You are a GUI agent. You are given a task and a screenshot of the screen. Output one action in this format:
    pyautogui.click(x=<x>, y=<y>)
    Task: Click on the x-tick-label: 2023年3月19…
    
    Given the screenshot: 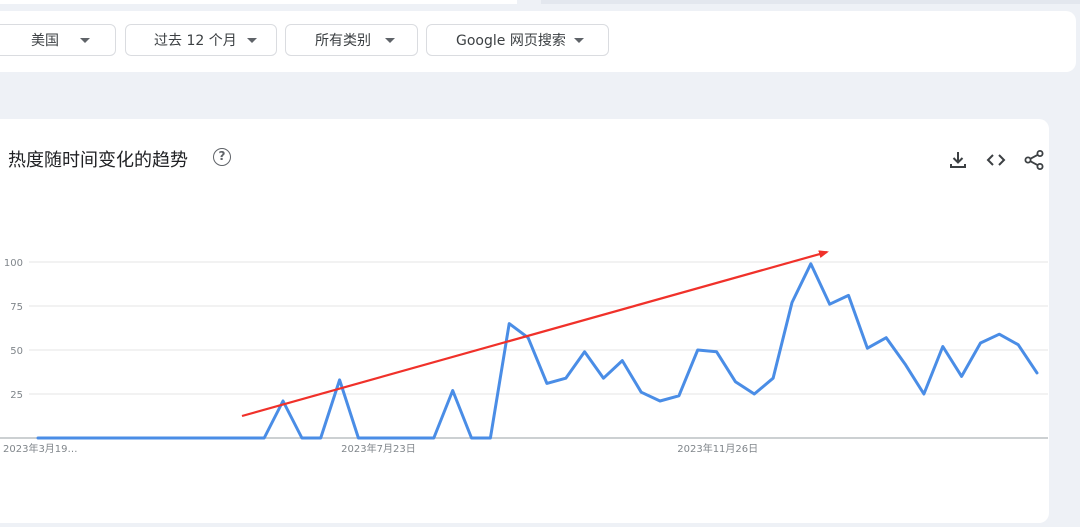 What is the action you would take?
    pyautogui.click(x=40, y=448)
    